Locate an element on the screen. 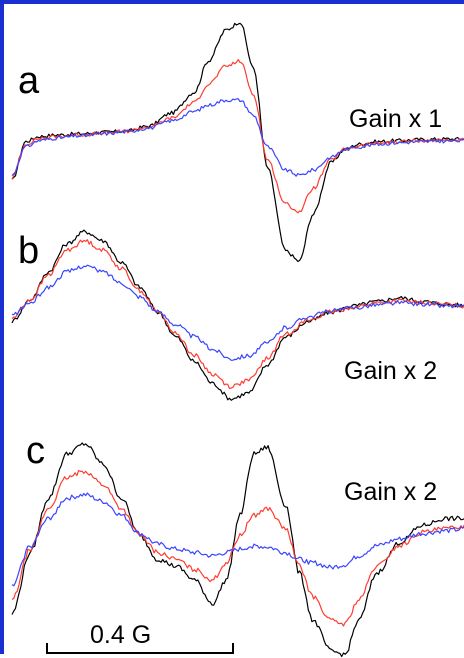  scale-bar-label: 0.4 G is located at coordinates (121, 635).